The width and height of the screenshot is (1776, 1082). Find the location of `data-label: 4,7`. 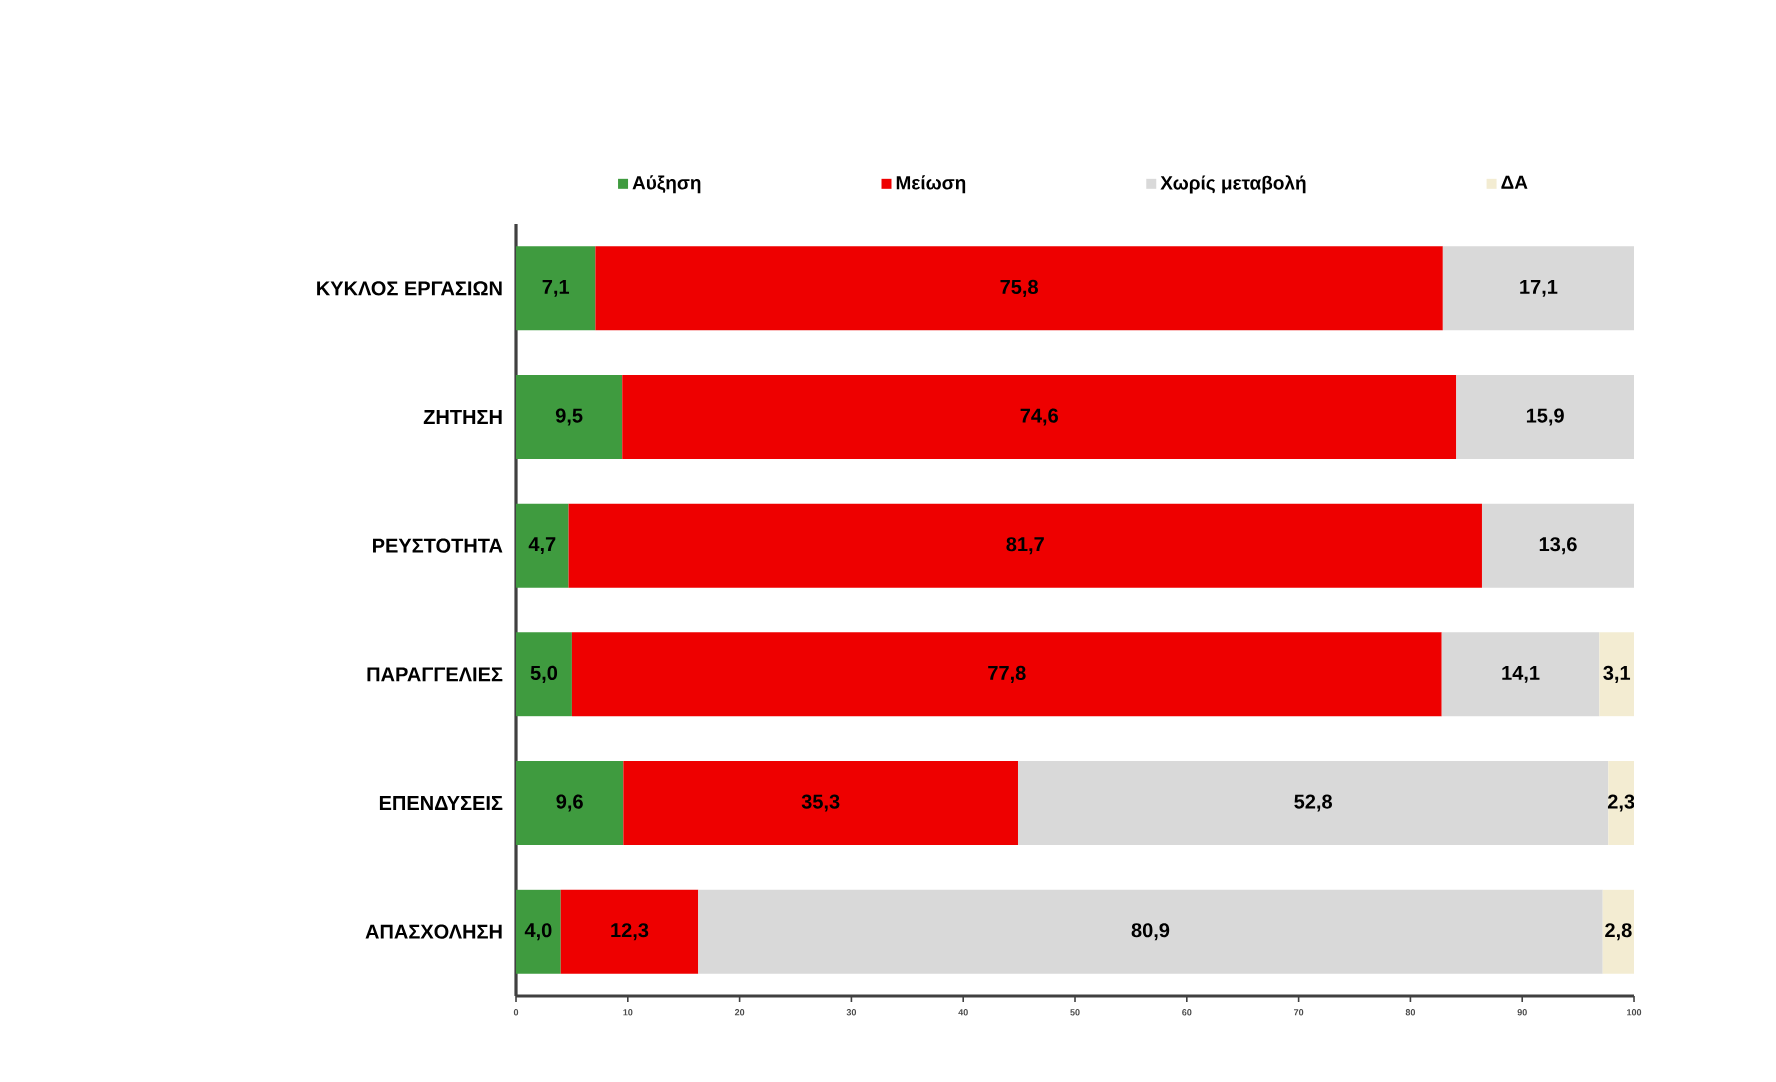

data-label: 4,7 is located at coordinates (542, 546).